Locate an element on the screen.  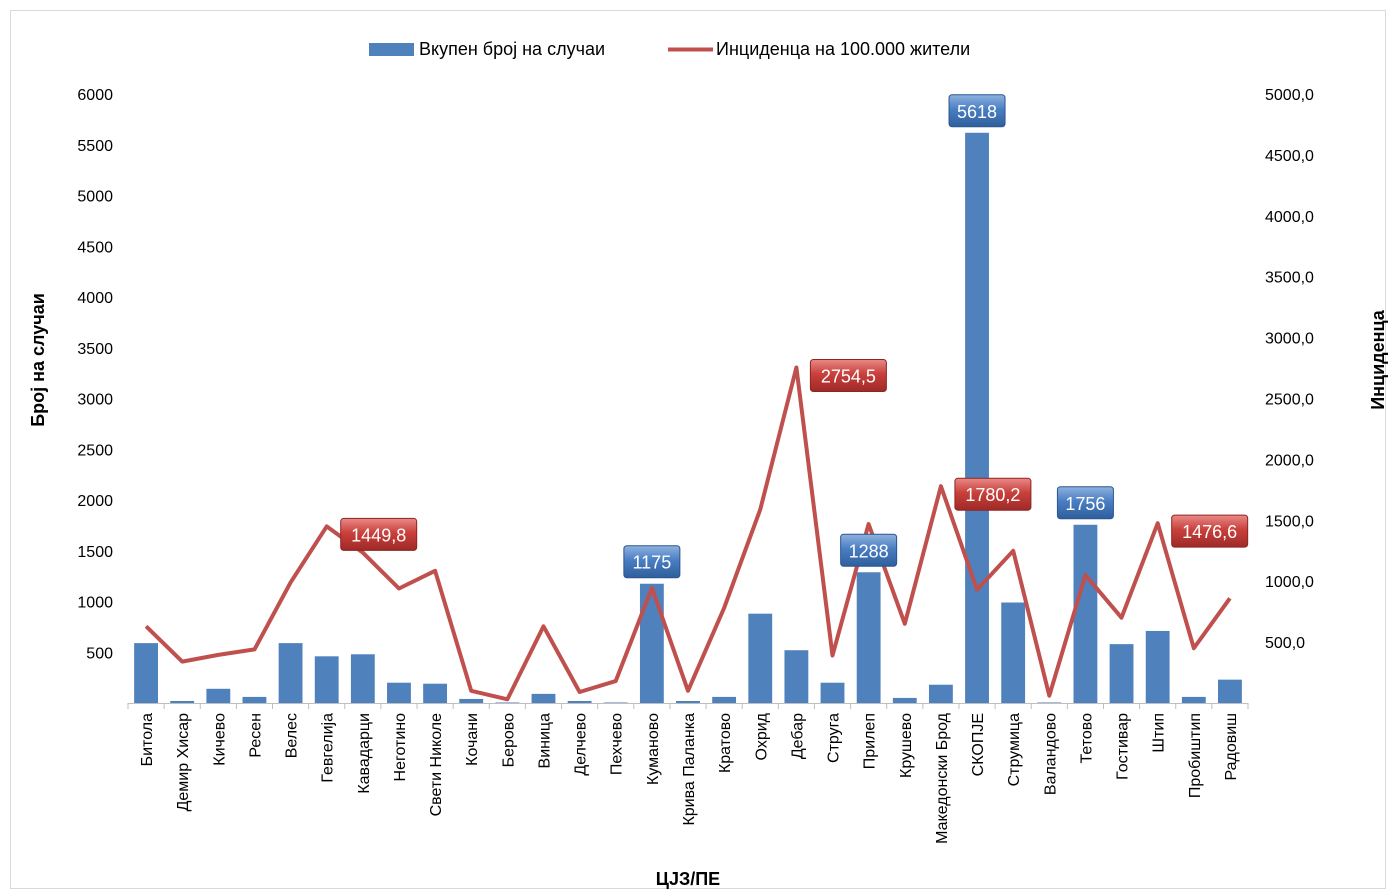
y2-tick-label: 500,0 is located at coordinates (1285, 643).